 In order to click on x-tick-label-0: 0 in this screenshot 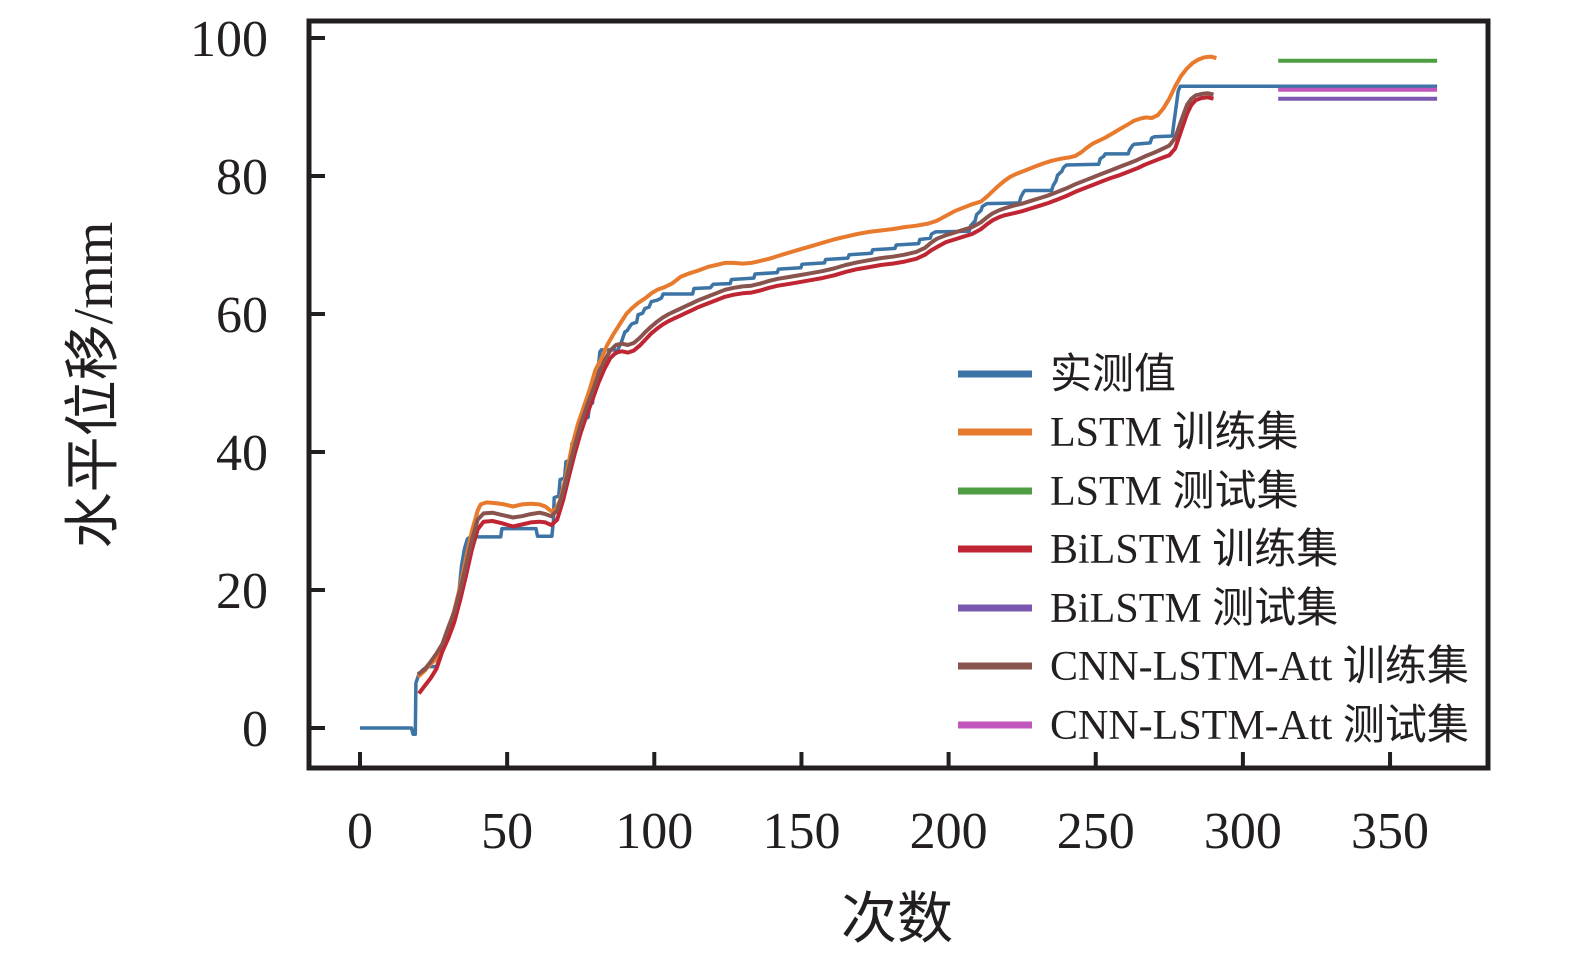, I will do `click(360, 831)`.